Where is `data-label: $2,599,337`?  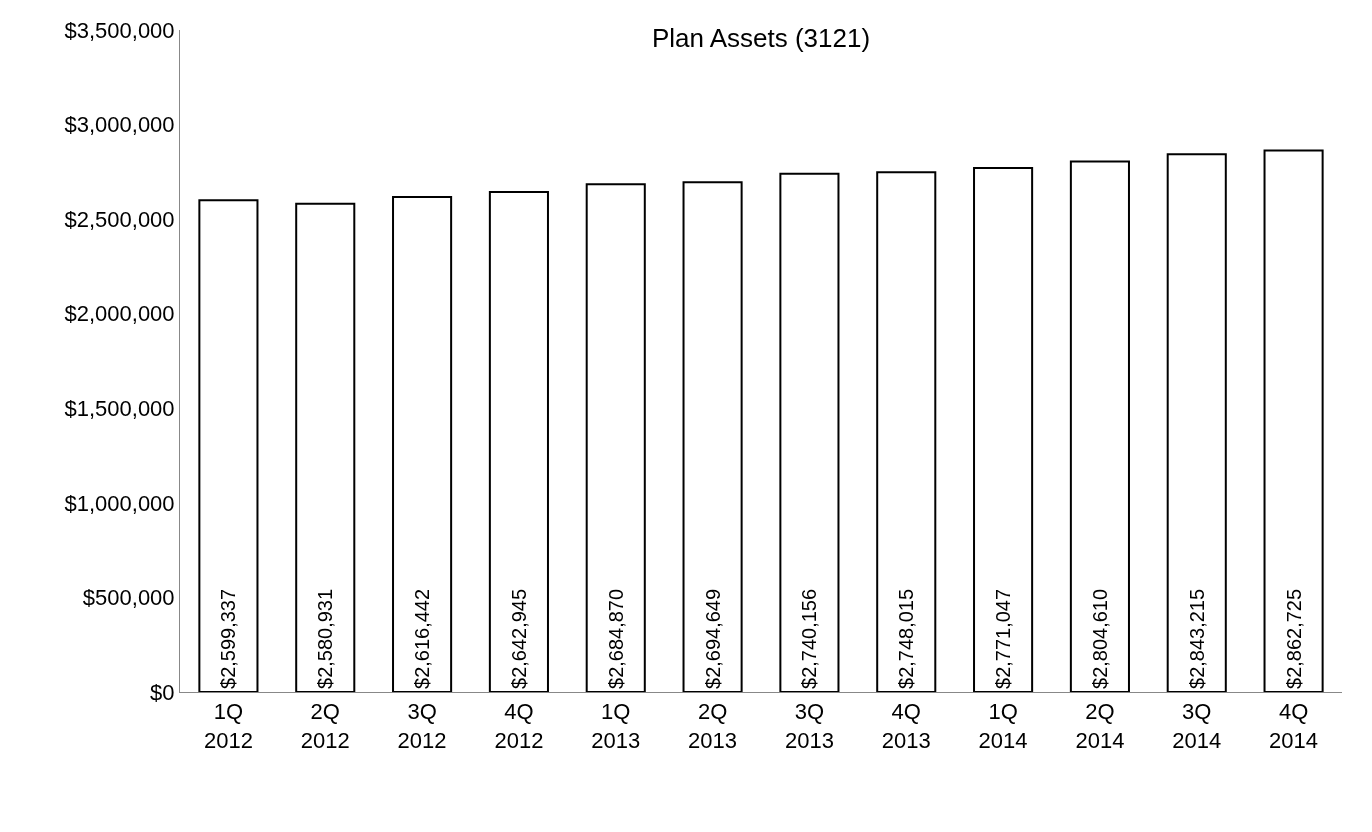 data-label: $2,599,337 is located at coordinates (228, 638).